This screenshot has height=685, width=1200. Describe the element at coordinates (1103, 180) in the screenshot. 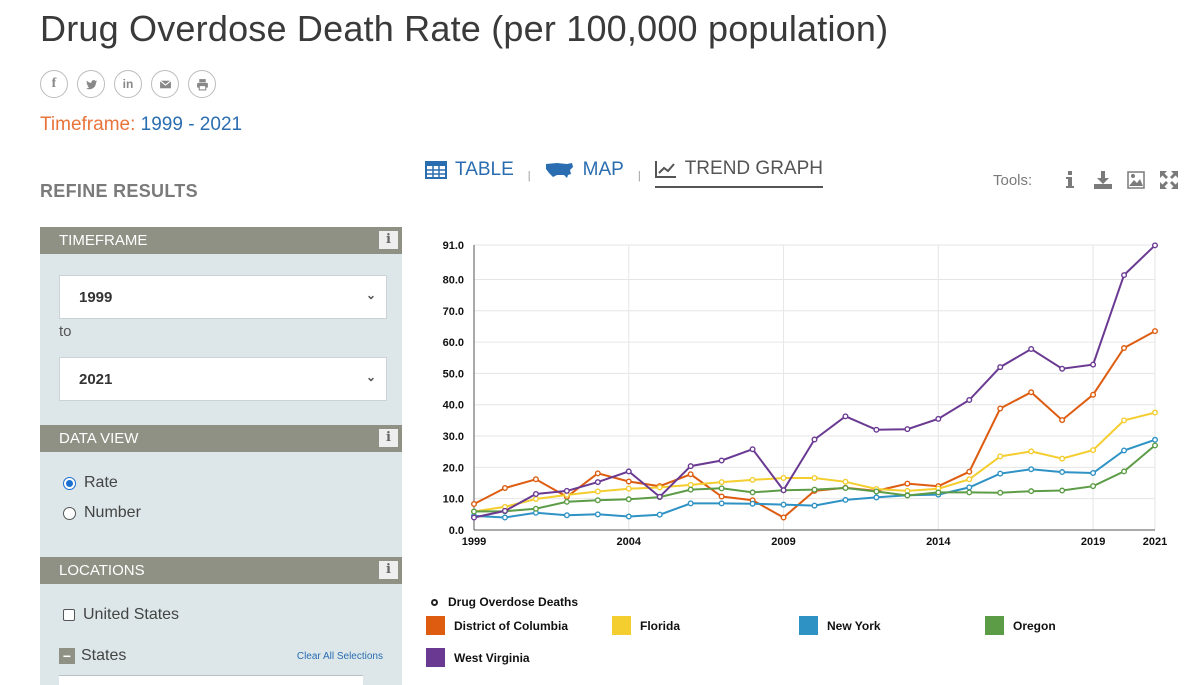

I see `download-icon` at that location.